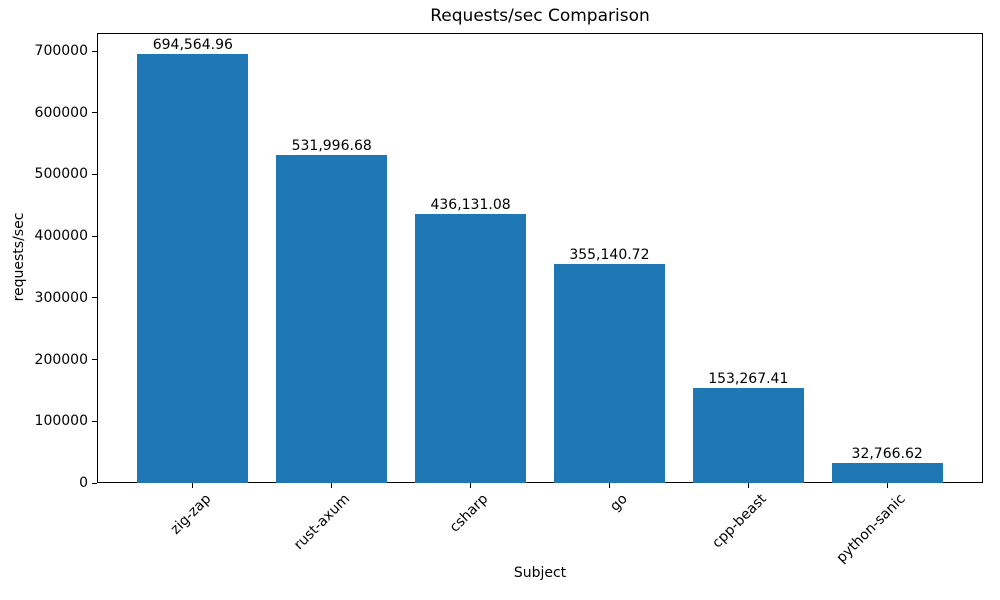 The width and height of the screenshot is (1000, 600). I want to click on bar-value-label: 694,564.96, so click(192, 45).